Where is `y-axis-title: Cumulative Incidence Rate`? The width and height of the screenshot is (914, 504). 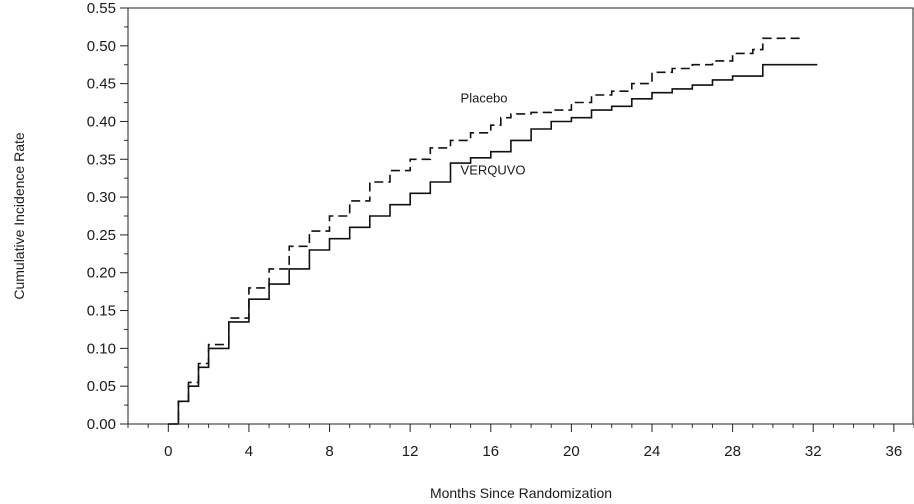 y-axis-title: Cumulative Incidence Rate is located at coordinates (19, 216).